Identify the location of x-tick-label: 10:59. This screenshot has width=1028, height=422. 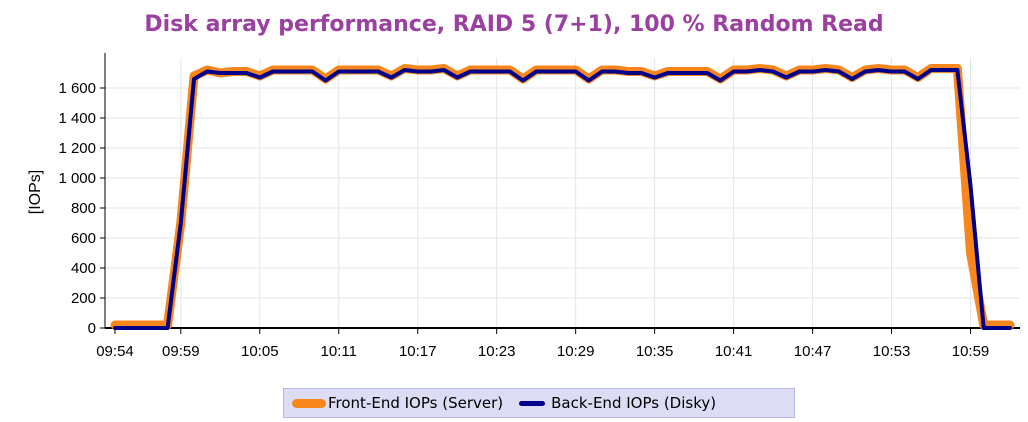
(971, 351).